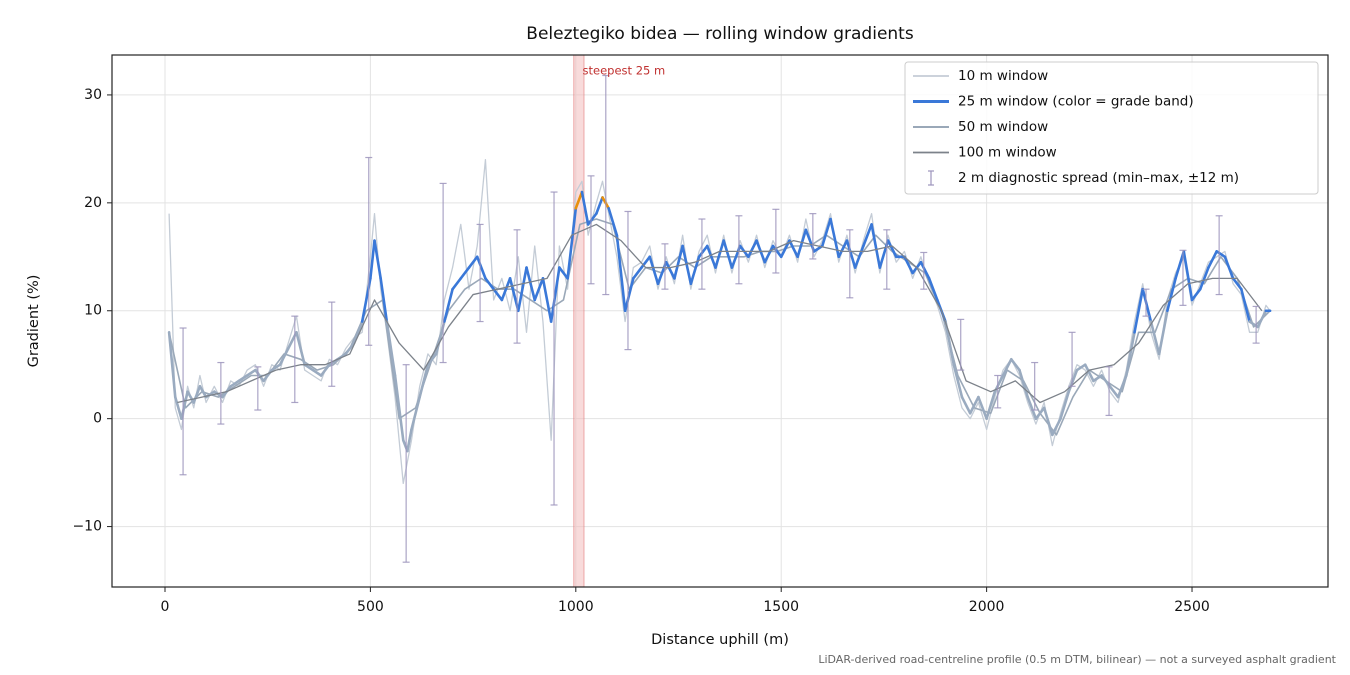 This screenshot has width=1350, height=675. Describe the element at coordinates (93, 311) in the screenshot. I see `y-tick-label: 10` at that location.